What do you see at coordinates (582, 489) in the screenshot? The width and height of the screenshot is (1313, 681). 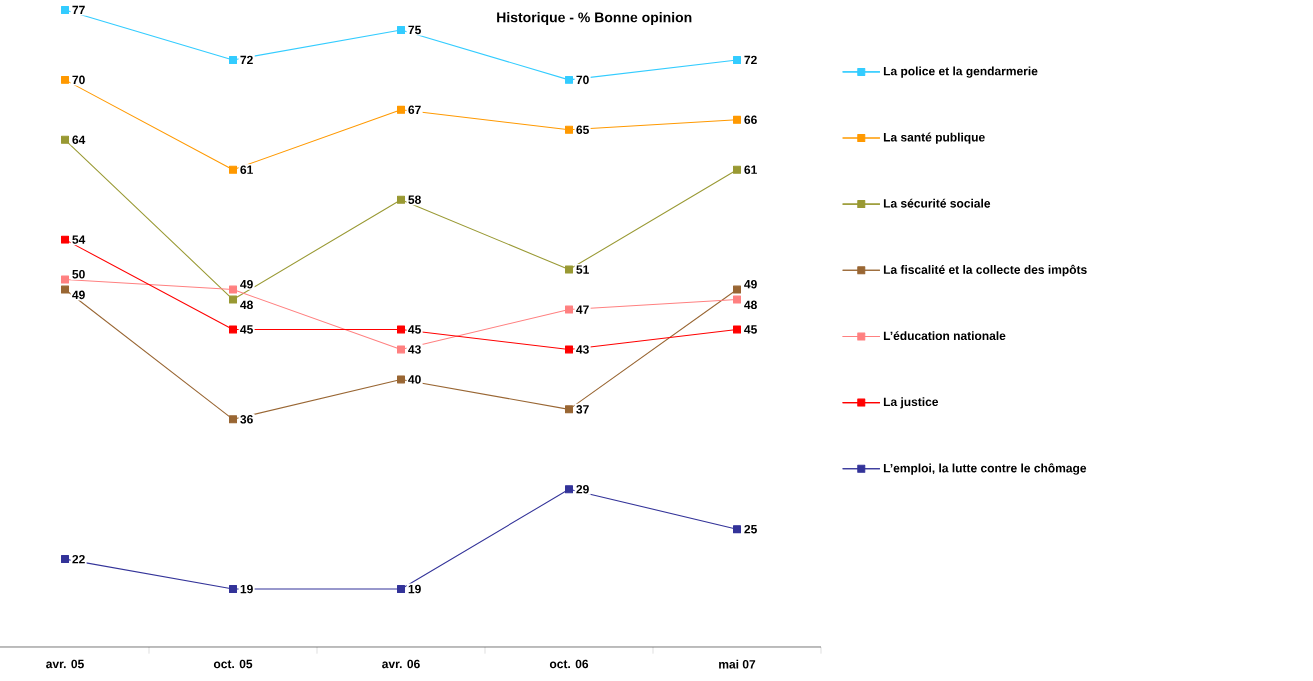 I see `data-label: 29` at bounding box center [582, 489].